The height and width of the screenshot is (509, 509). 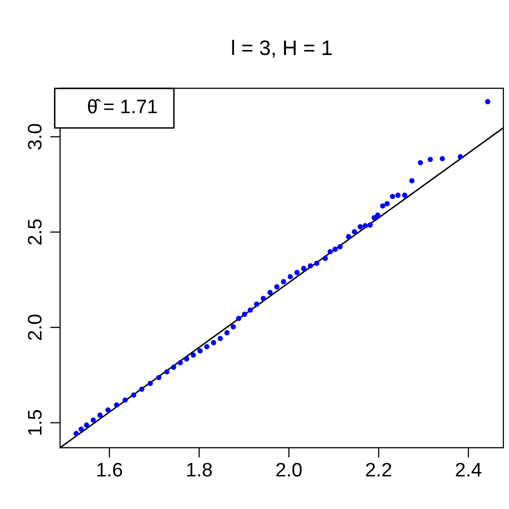 What do you see at coordinates (469, 469) in the screenshot?
I see `x-tick-label: 2.4` at bounding box center [469, 469].